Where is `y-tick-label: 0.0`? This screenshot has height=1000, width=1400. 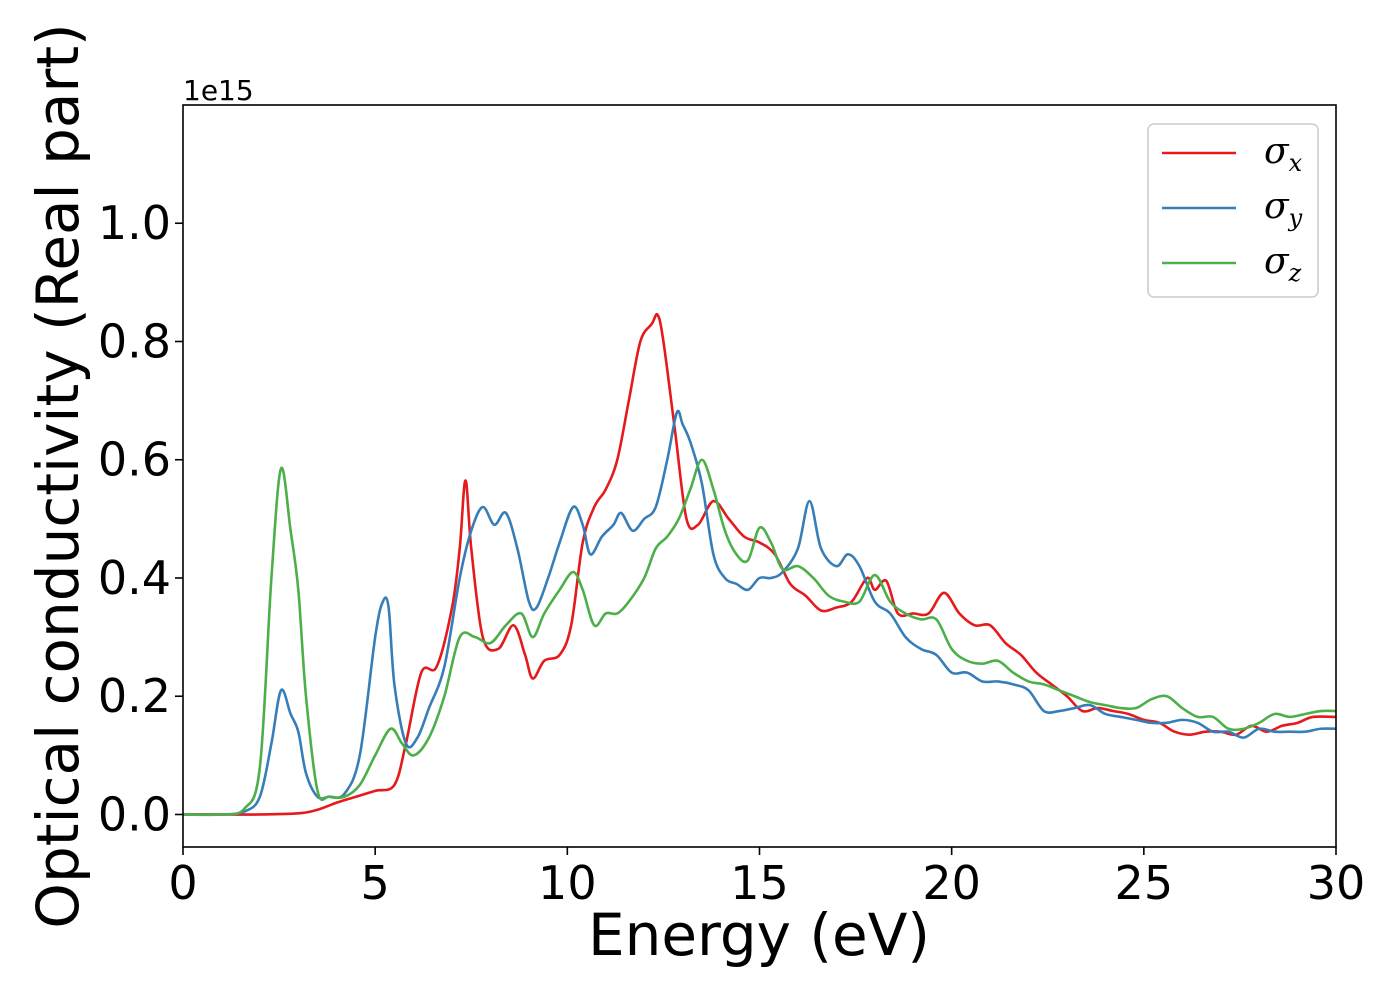 y-tick-label: 0.0 is located at coordinates (134, 814).